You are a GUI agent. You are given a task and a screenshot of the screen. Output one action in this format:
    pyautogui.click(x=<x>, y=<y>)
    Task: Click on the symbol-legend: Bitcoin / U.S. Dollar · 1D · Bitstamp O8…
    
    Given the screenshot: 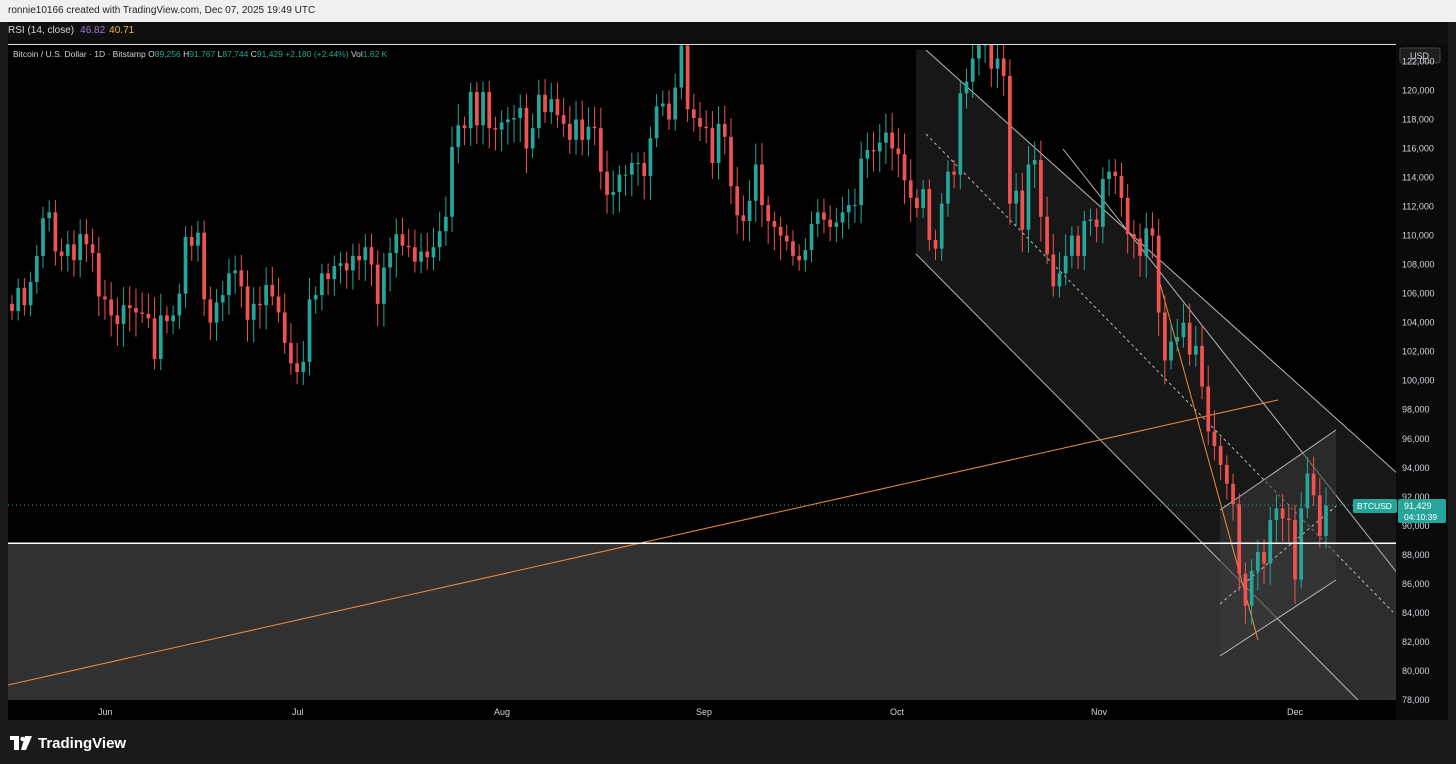 What is the action you would take?
    pyautogui.click(x=200, y=54)
    